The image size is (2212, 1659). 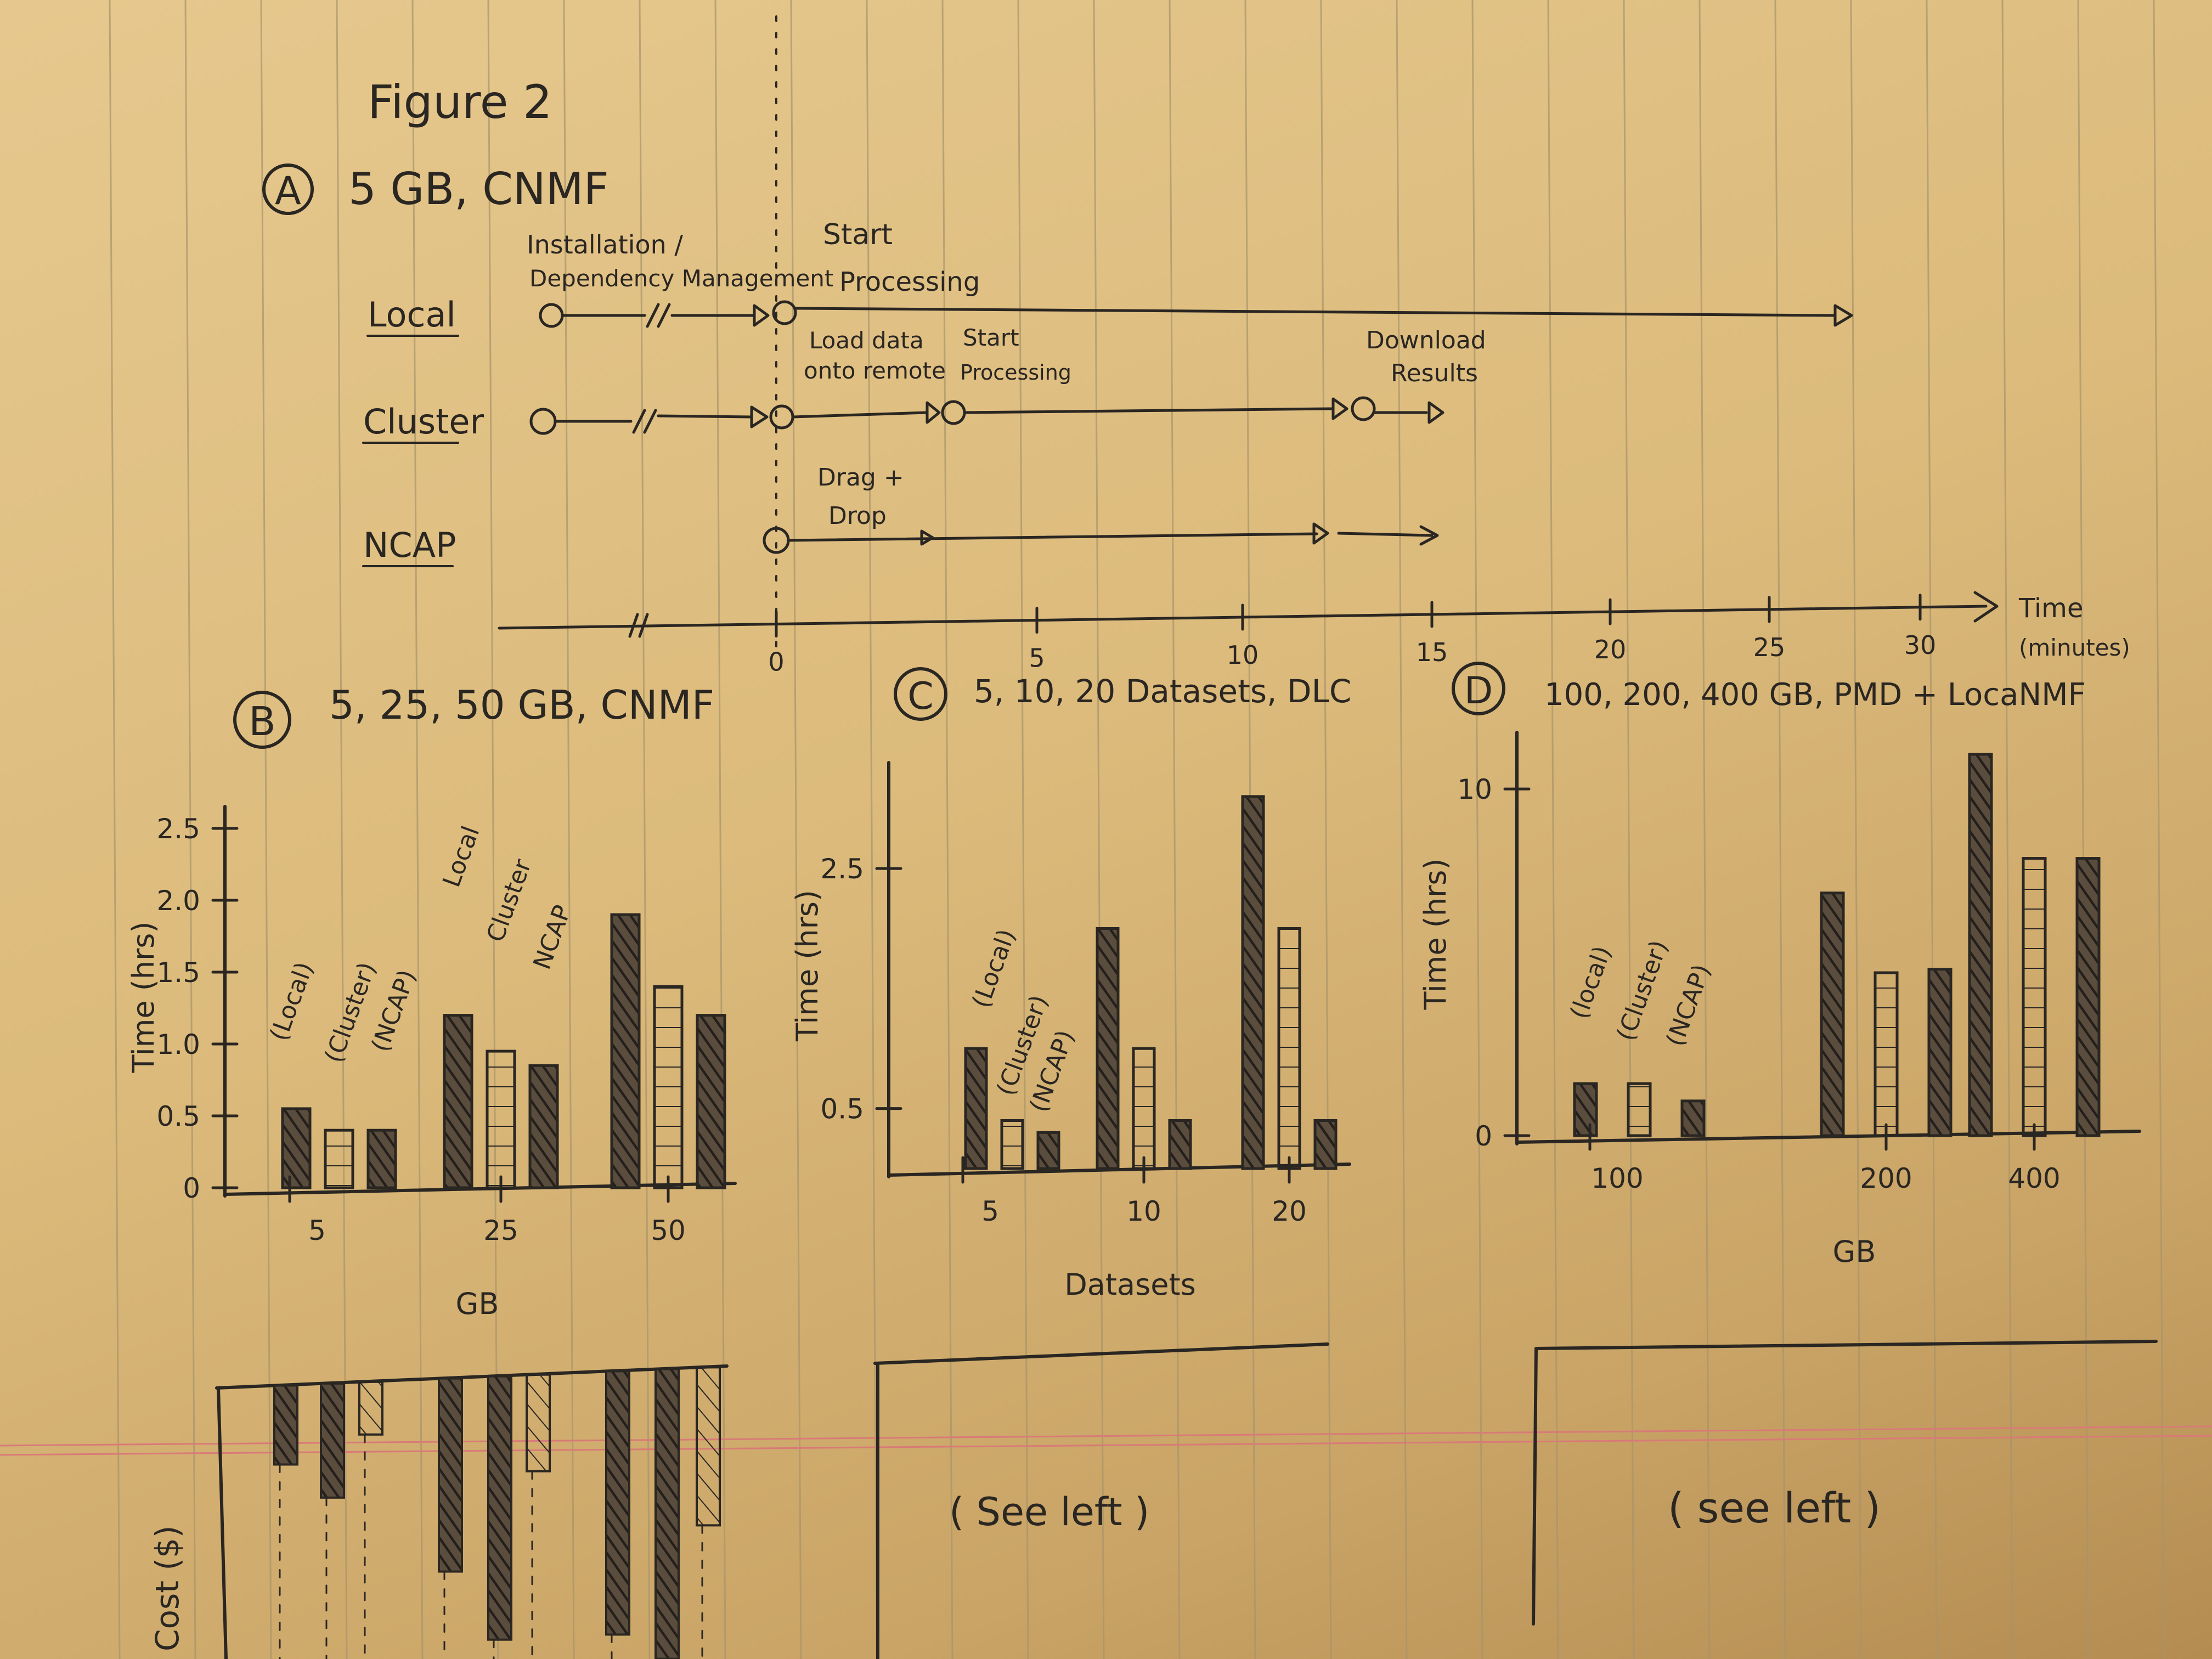 I want to click on annot-download: Download, so click(x=1426, y=340).